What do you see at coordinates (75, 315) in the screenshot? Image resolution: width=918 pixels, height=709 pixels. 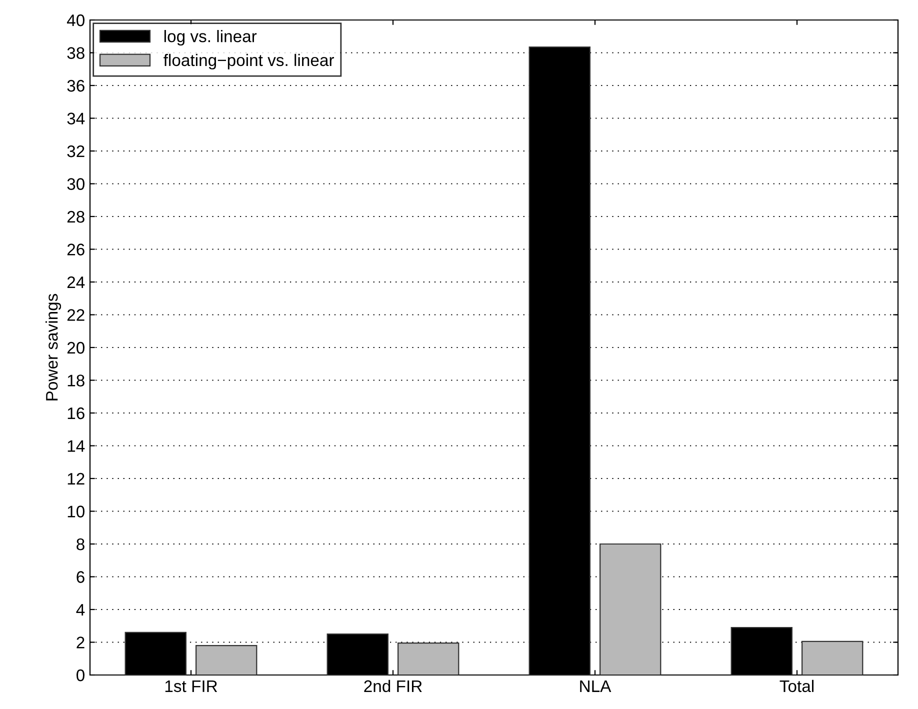 I see `y-tick-label: 22` at bounding box center [75, 315].